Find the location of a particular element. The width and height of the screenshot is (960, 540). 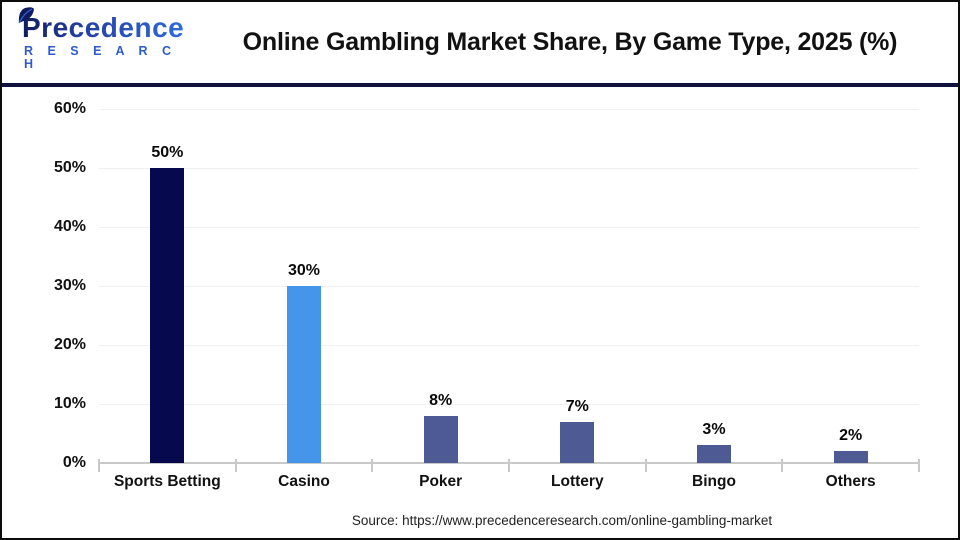

y-axis-tick-label: 20% is located at coordinates (69, 344).